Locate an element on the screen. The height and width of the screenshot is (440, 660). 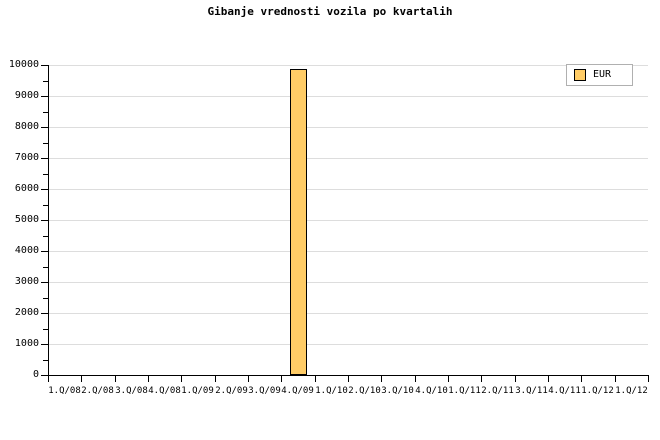
y-axis-label-text: 10000 is located at coordinates (23, 64).